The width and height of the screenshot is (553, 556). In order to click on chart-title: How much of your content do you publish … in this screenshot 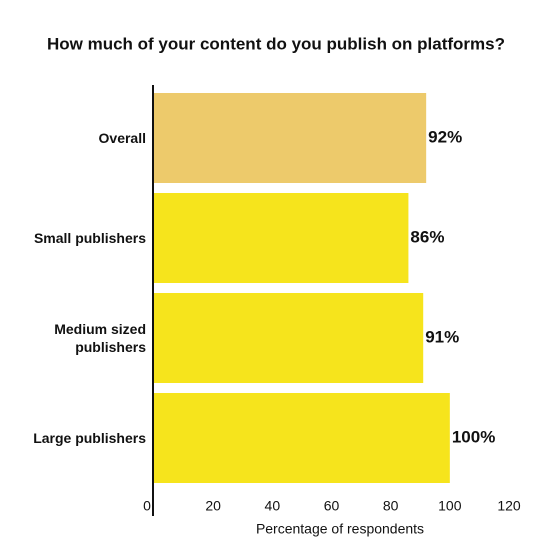, I will do `click(276, 43)`.